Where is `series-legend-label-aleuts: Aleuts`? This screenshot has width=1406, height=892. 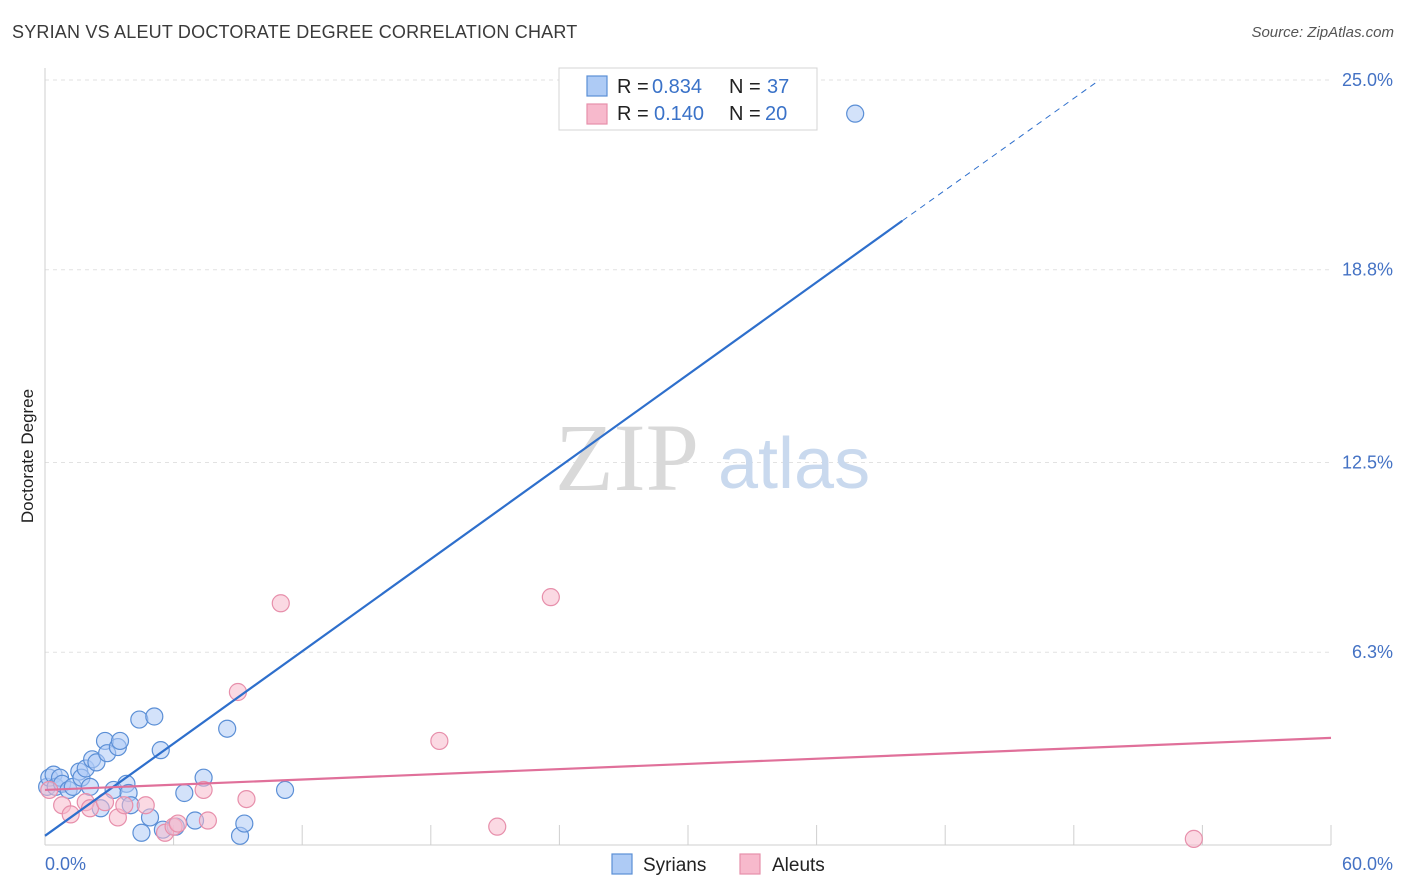
series-legend-label-aleuts: Aleuts is located at coordinates (798, 865).